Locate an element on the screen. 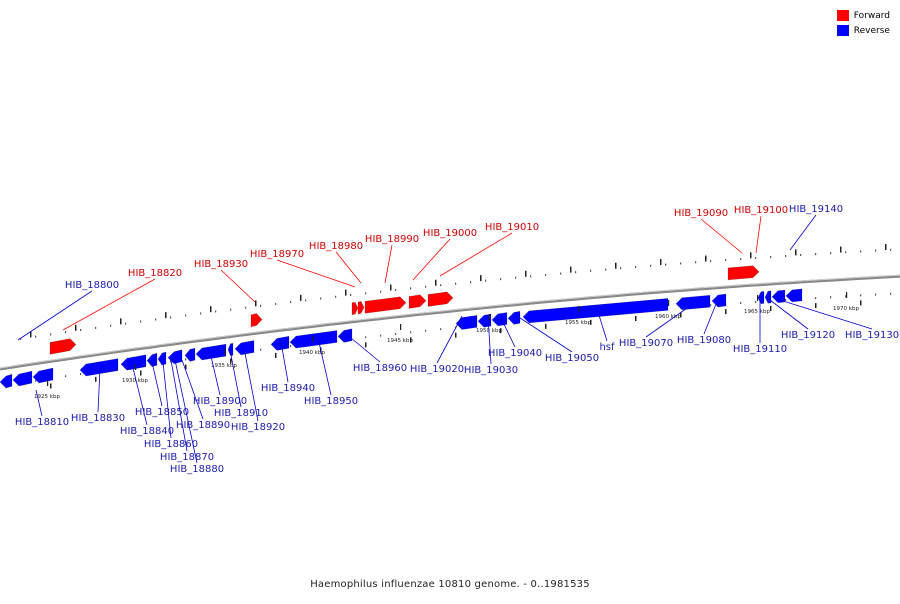 Image resolution: width=900 pixels, height=604 pixels. scale-label: 1930 kbp is located at coordinates (135, 381).